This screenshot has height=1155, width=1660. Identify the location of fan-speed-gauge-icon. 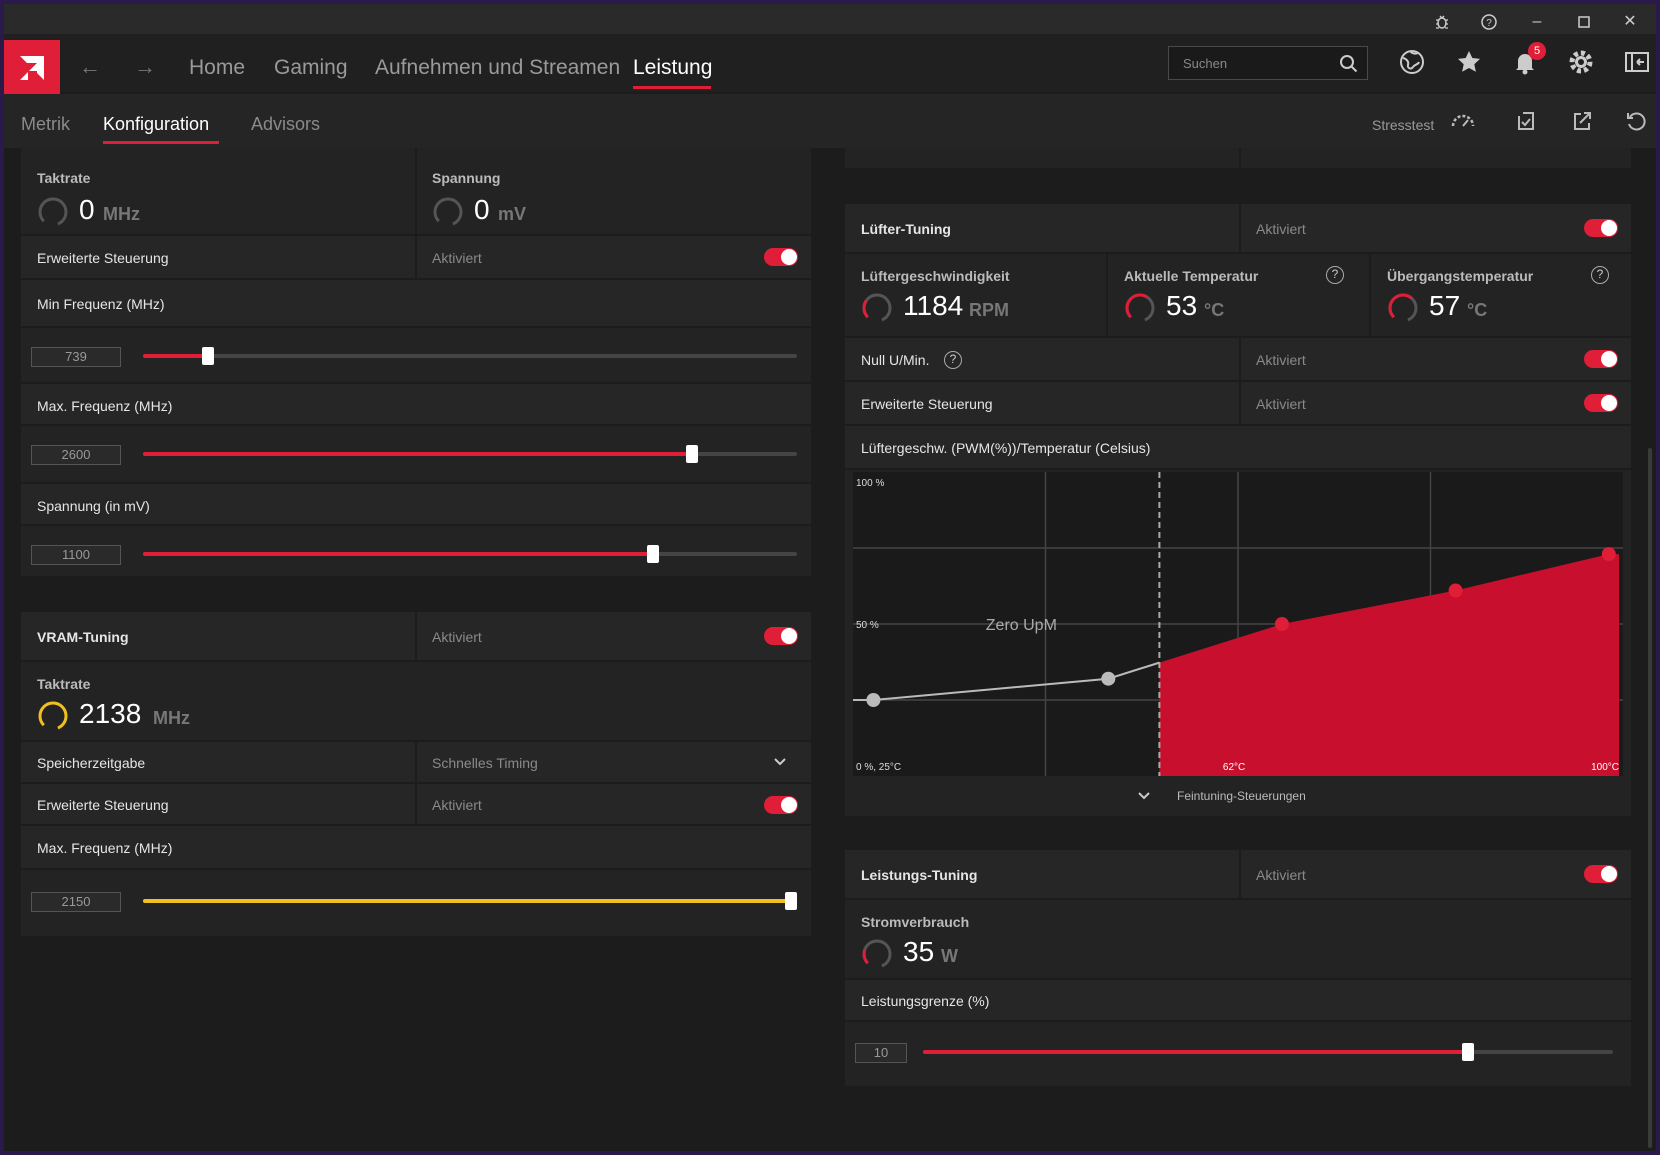
(877, 308).